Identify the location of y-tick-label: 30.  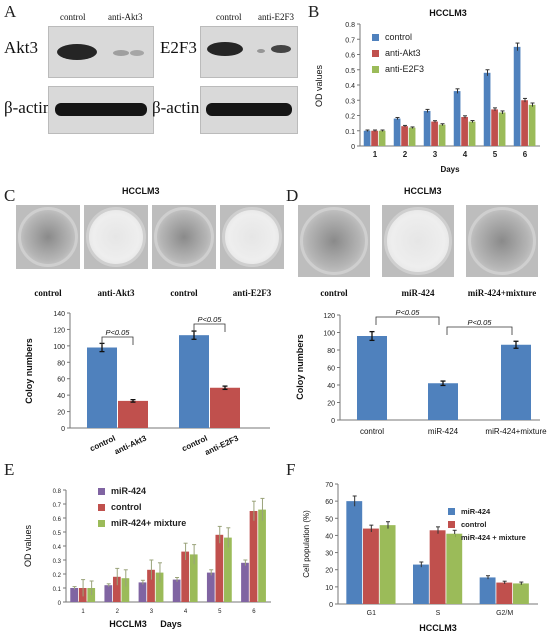
(329, 554).